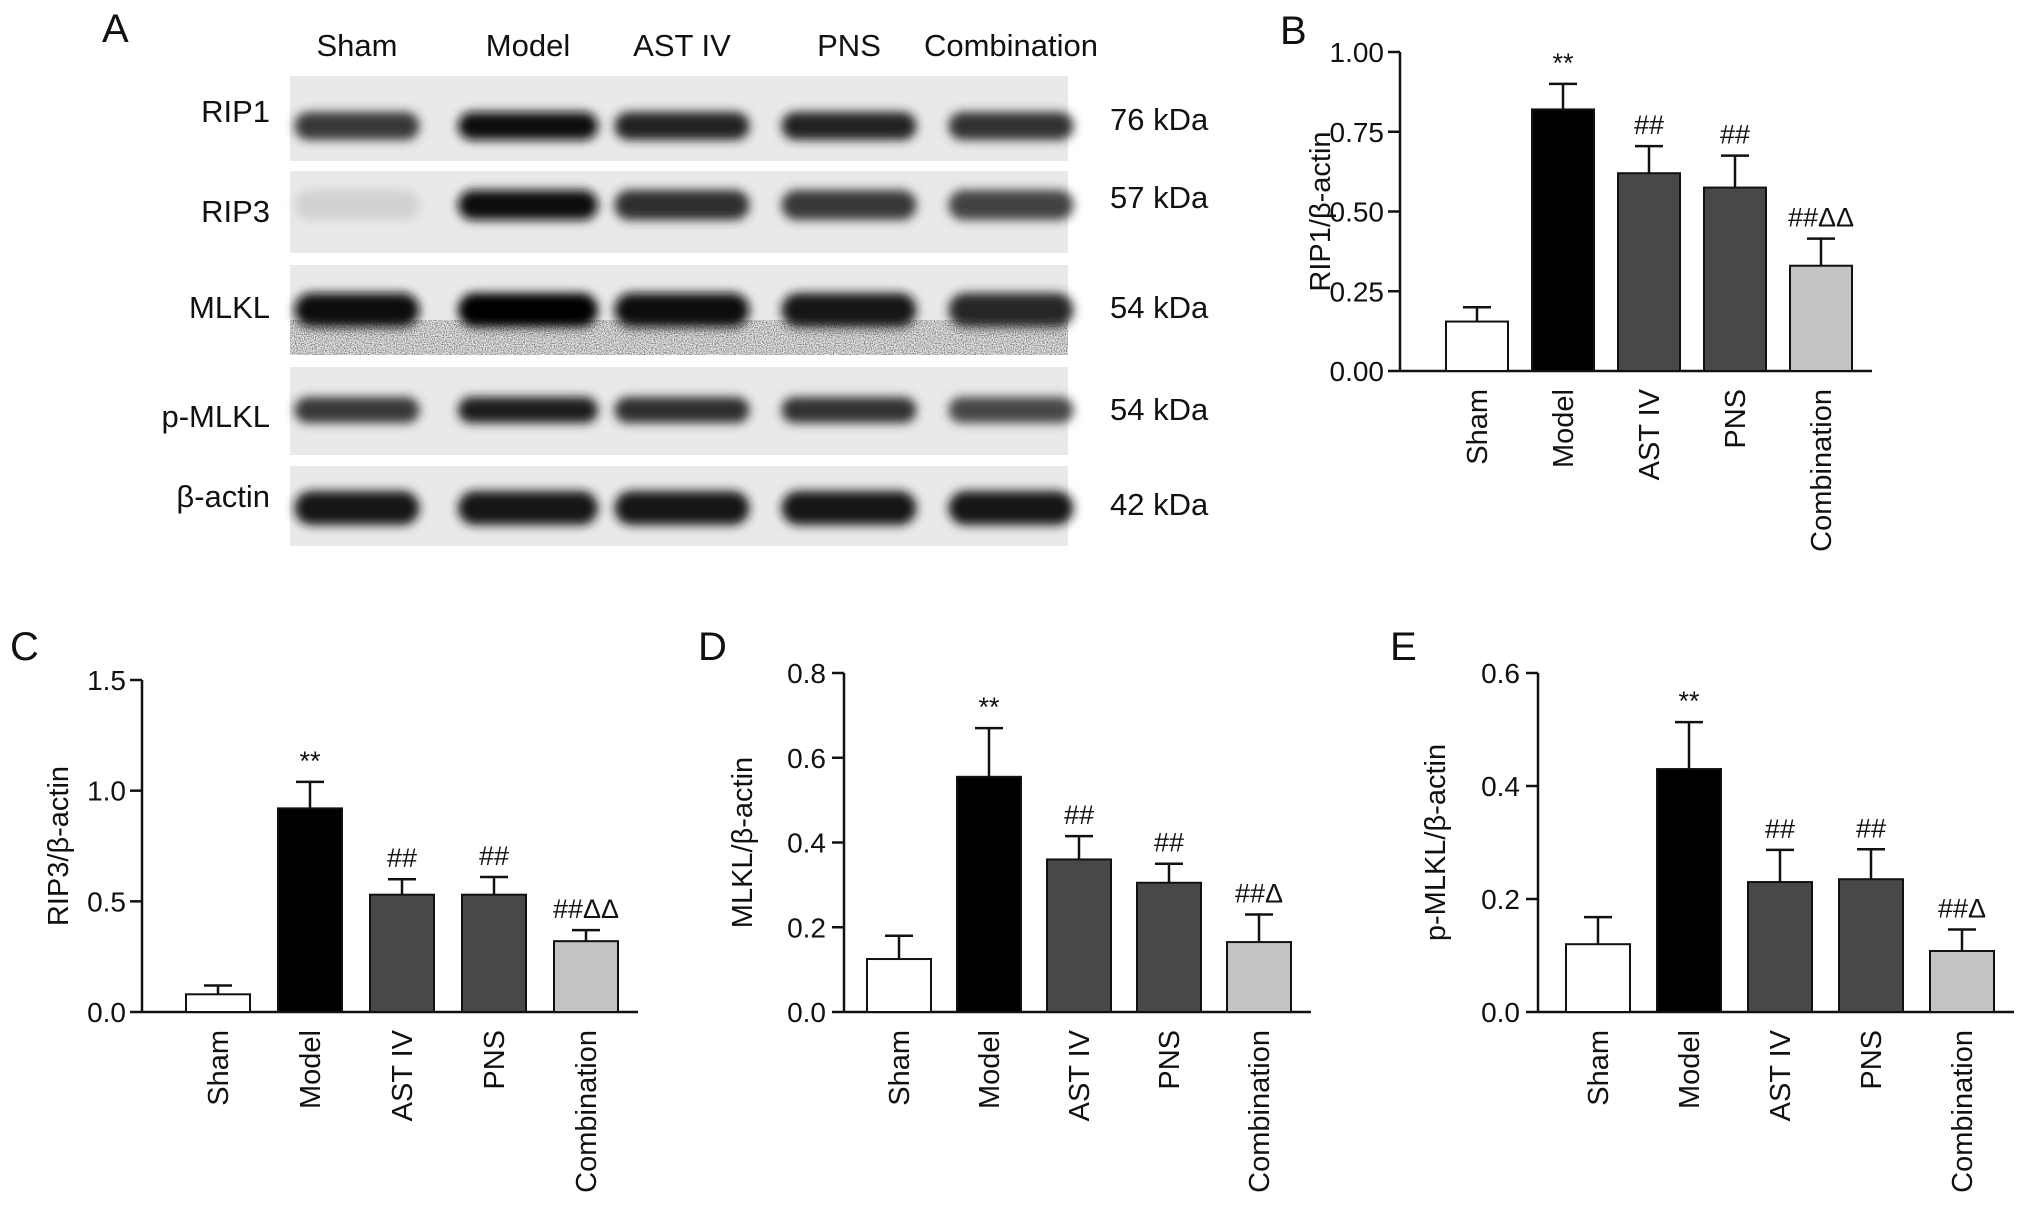 The width and height of the screenshot is (2032, 1226). I want to click on y-axis-label: p-MLKL/β-actin, so click(1436, 842).